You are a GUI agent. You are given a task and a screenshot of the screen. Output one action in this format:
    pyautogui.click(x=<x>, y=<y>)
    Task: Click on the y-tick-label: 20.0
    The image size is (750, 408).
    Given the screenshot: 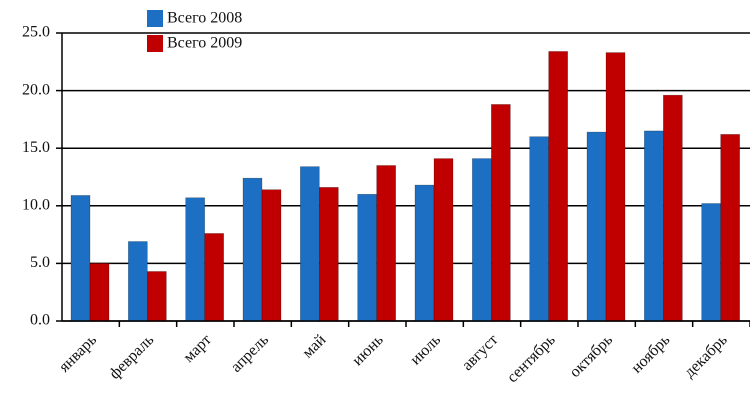 What is the action you would take?
    pyautogui.click(x=36, y=89)
    